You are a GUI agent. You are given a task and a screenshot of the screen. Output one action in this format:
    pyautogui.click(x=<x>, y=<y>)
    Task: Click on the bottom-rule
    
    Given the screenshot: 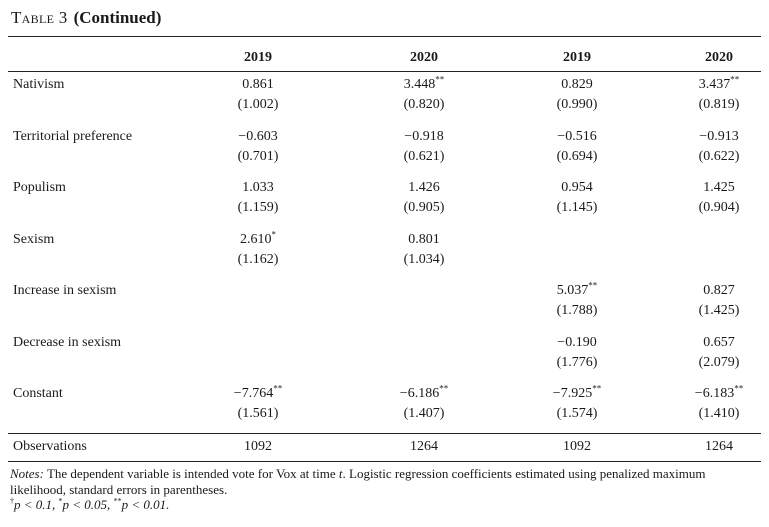 What is the action you would take?
    pyautogui.click(x=384, y=461)
    